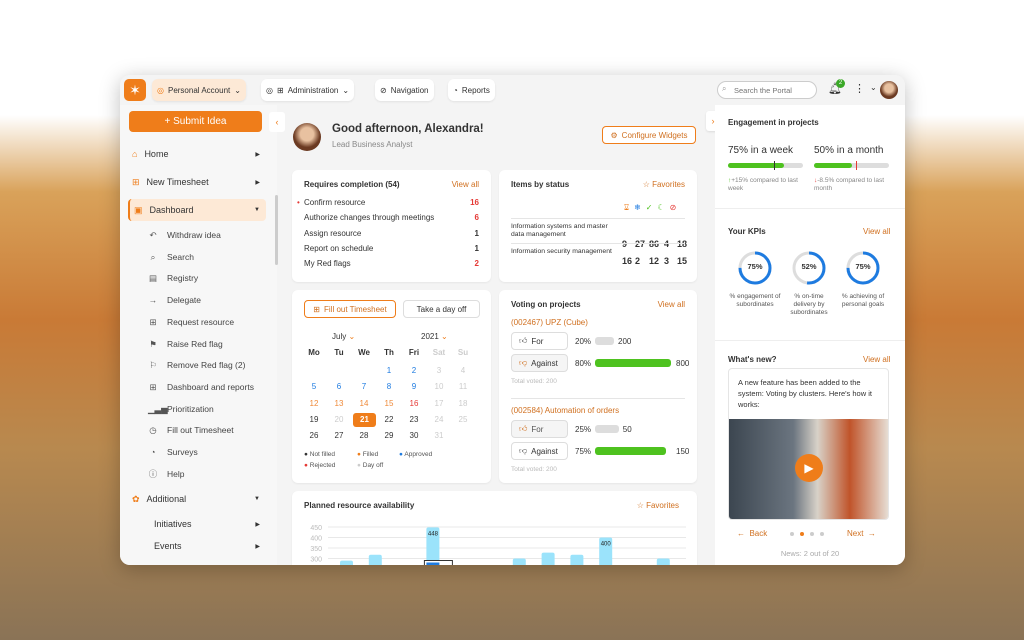 The width and height of the screenshot is (1024, 640). I want to click on table-row: Information security management 16 2 12 3 15, so click(599, 255).